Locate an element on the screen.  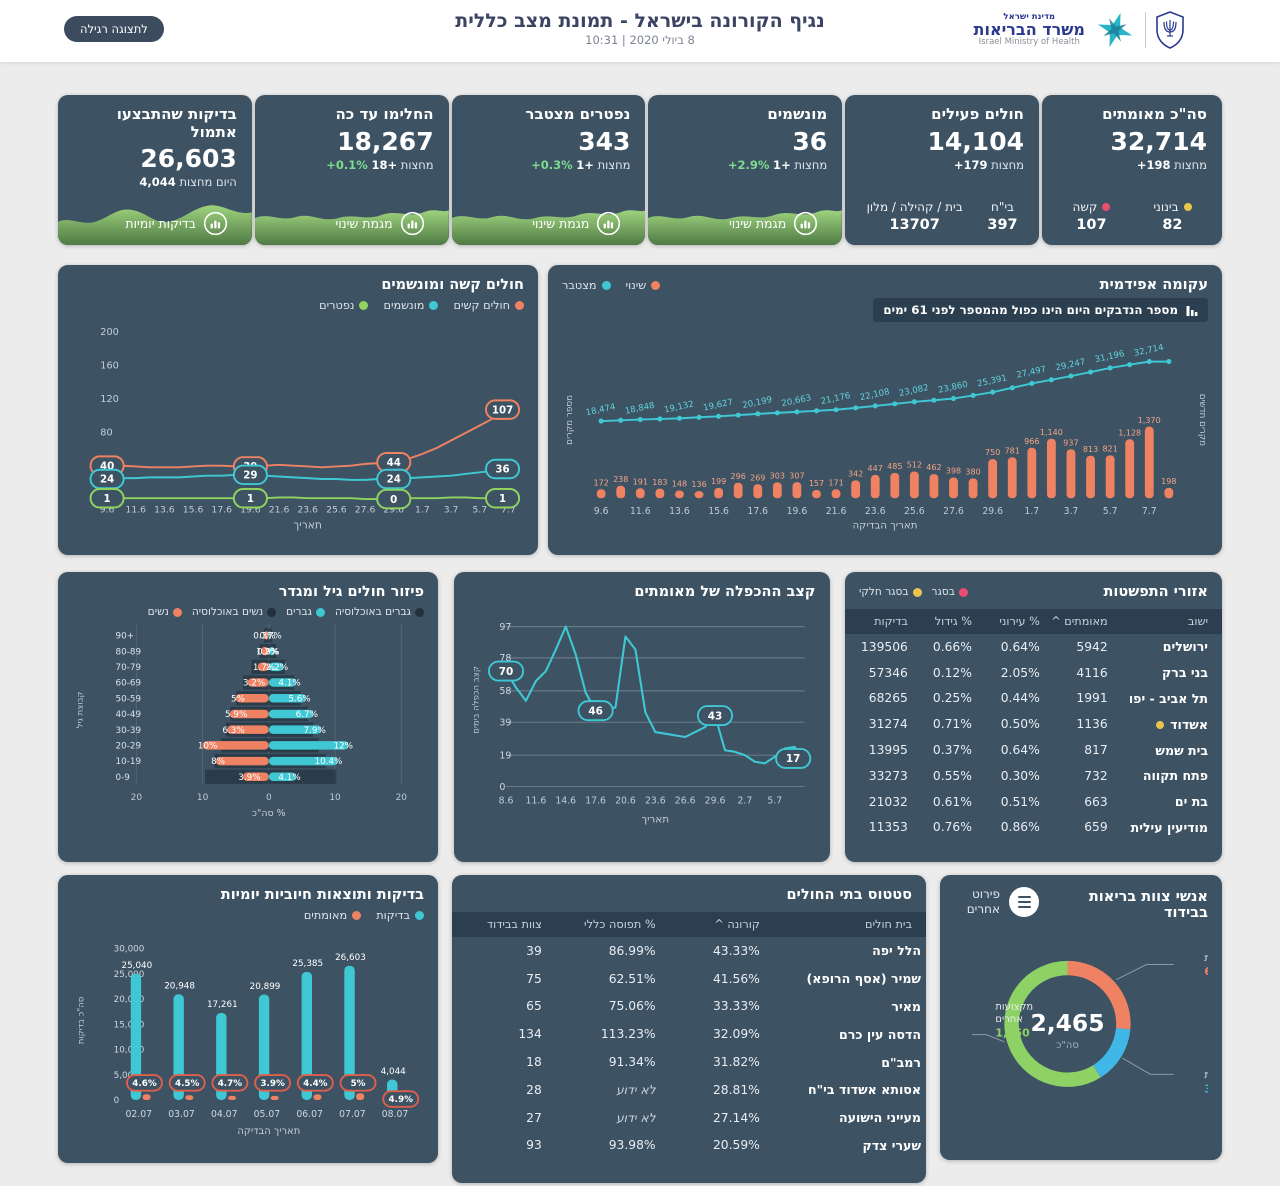
svg-text: 937 is located at coordinates (1070, 442).